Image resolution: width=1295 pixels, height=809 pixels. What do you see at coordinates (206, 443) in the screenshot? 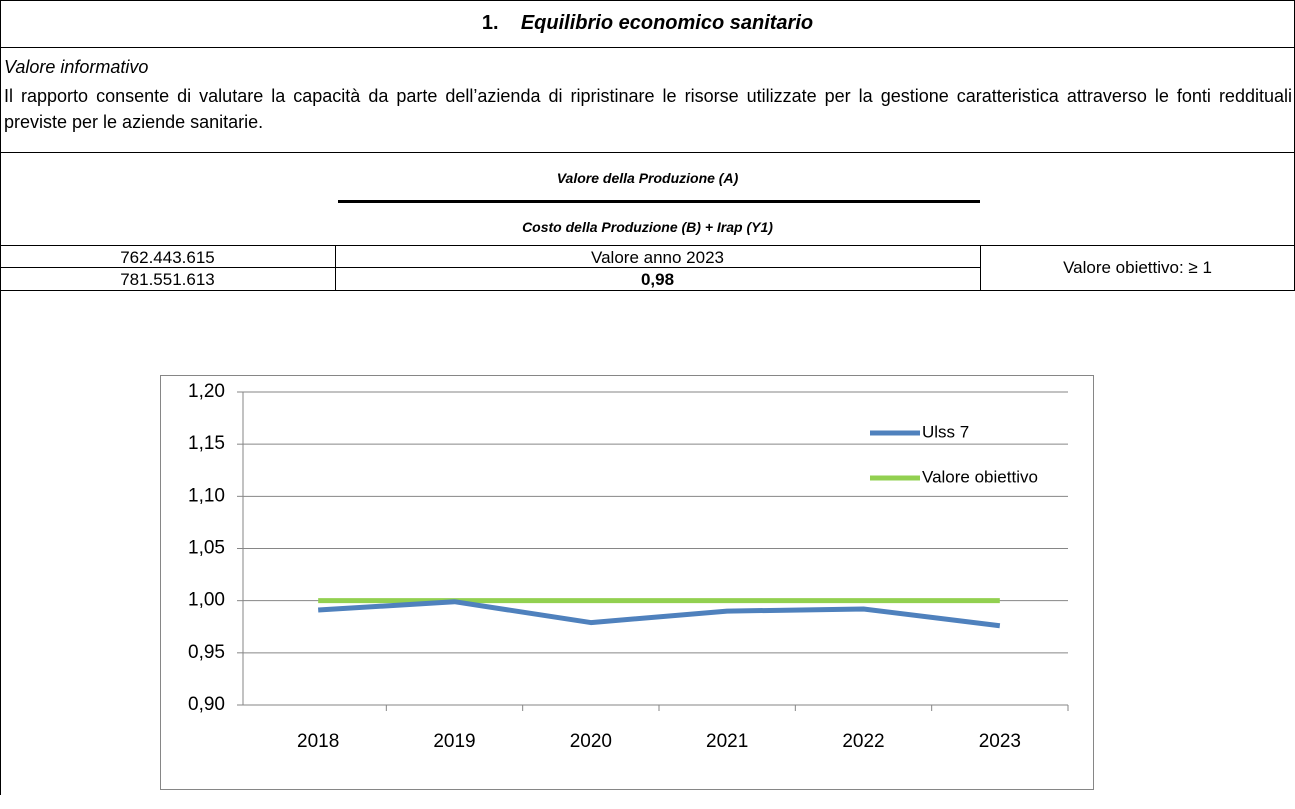
I see `y-tick-label: 1,15` at bounding box center [206, 443].